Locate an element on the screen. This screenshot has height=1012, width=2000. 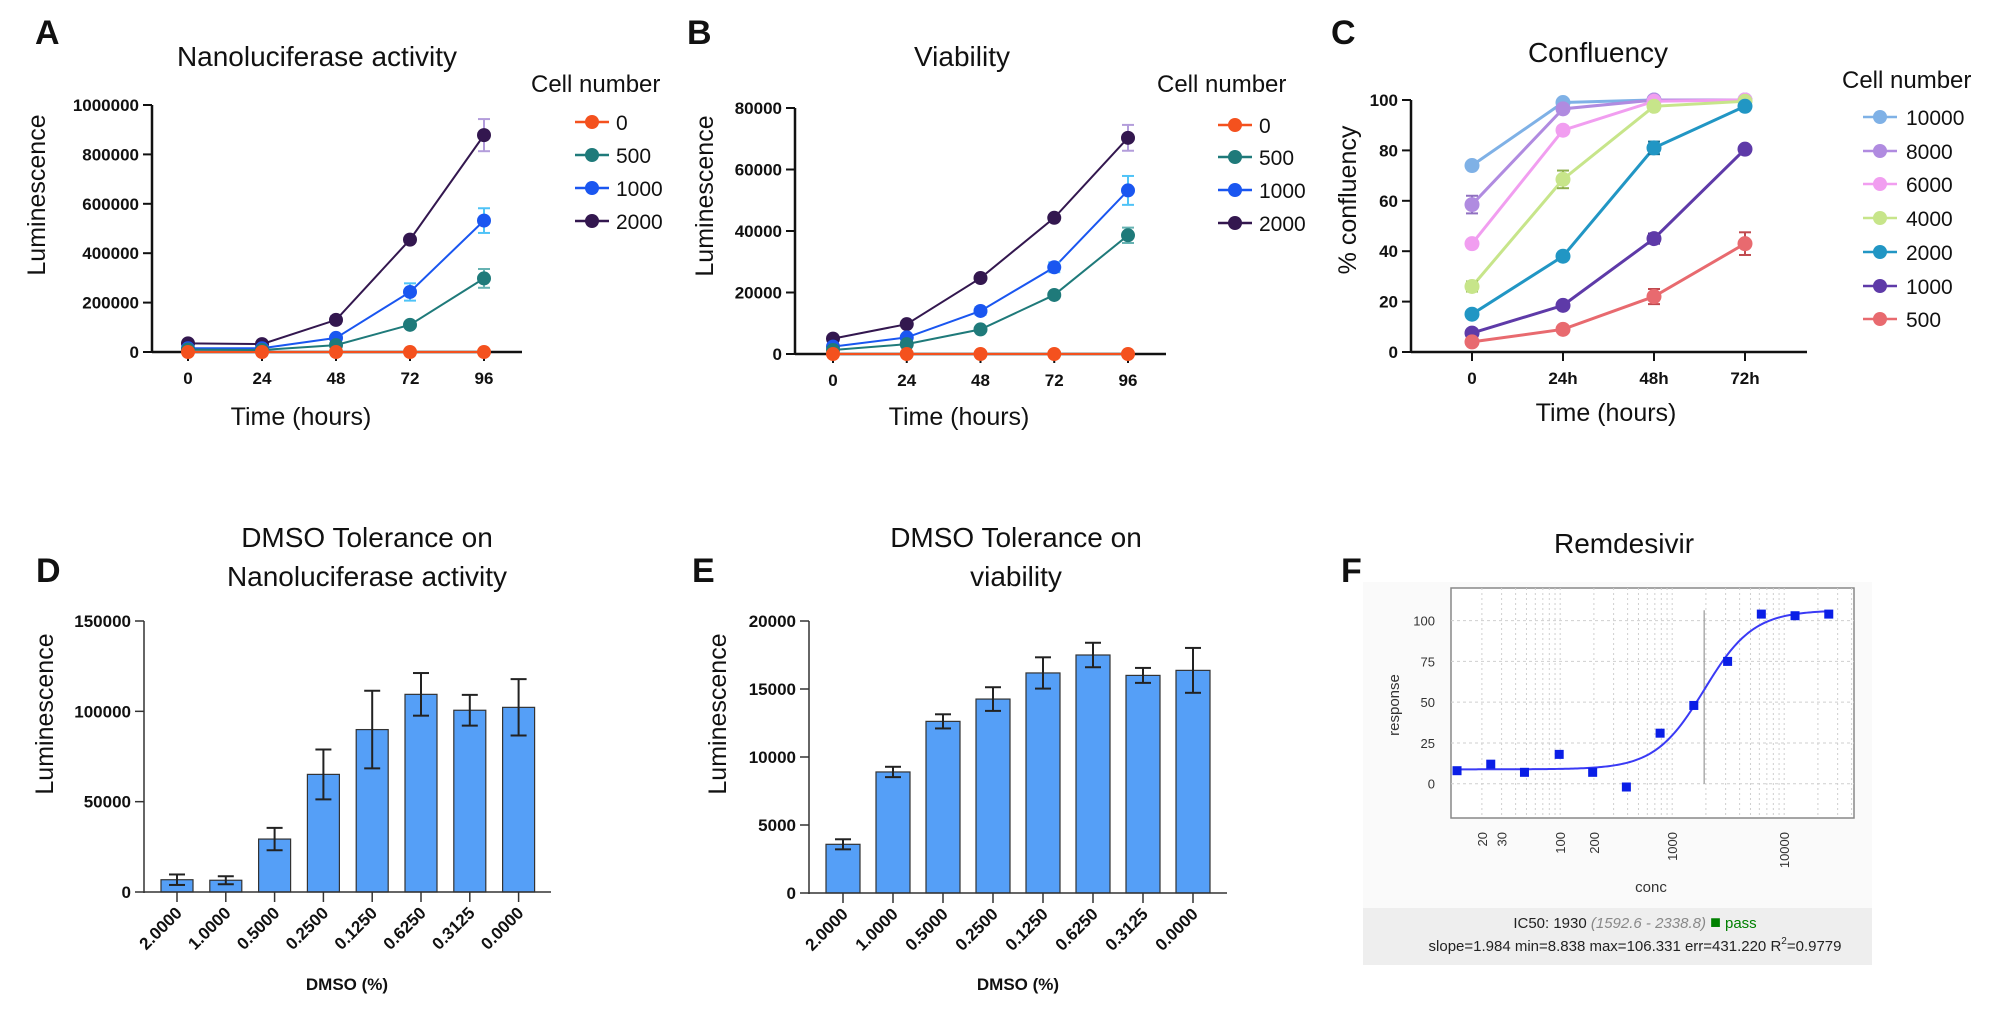
panel-letter: E is located at coordinates (703, 571).